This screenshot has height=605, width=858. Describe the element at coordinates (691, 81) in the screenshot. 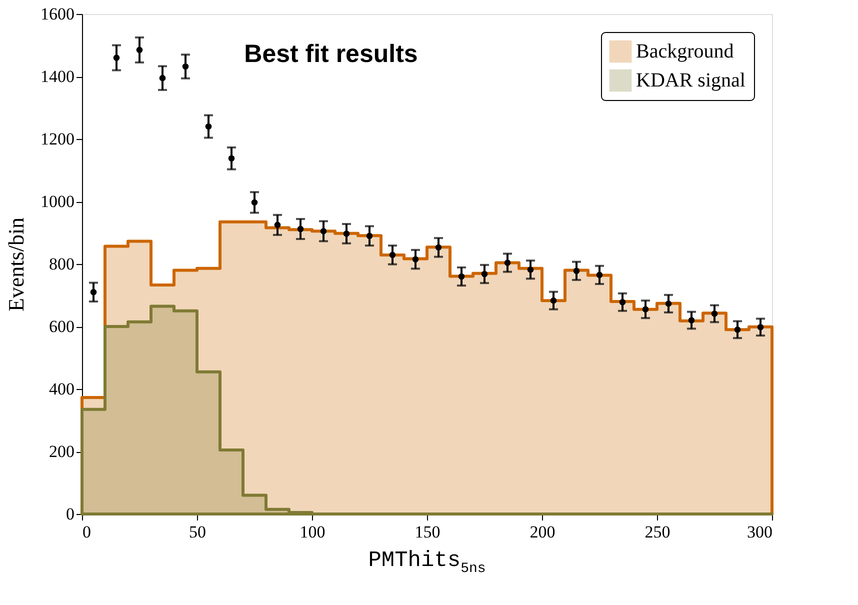

I see `legend-label: KDAR signal` at that location.